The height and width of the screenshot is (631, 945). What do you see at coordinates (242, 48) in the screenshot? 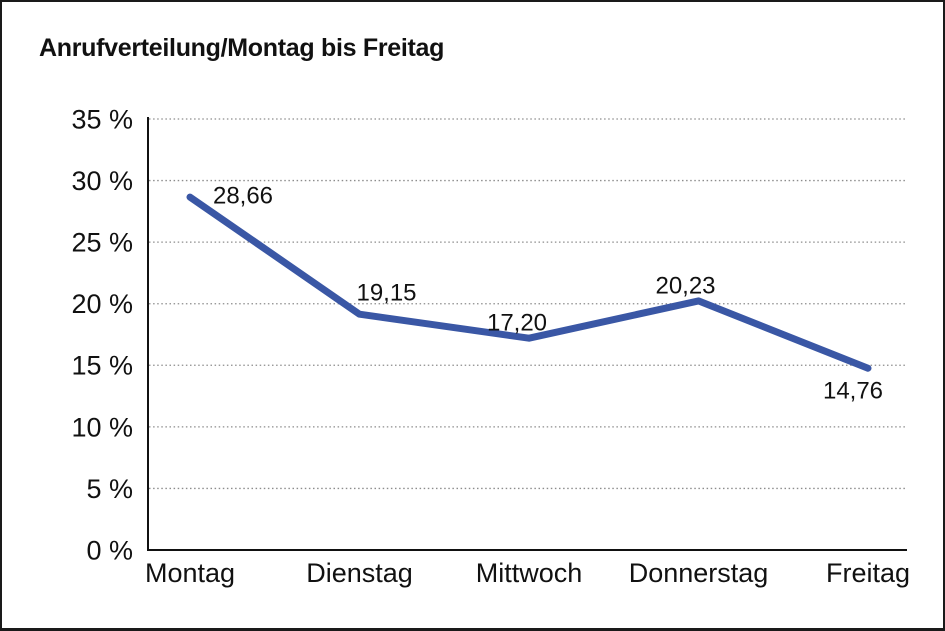
I see `chart-title: Anrufverteilung/Montag bis Freitag` at bounding box center [242, 48].